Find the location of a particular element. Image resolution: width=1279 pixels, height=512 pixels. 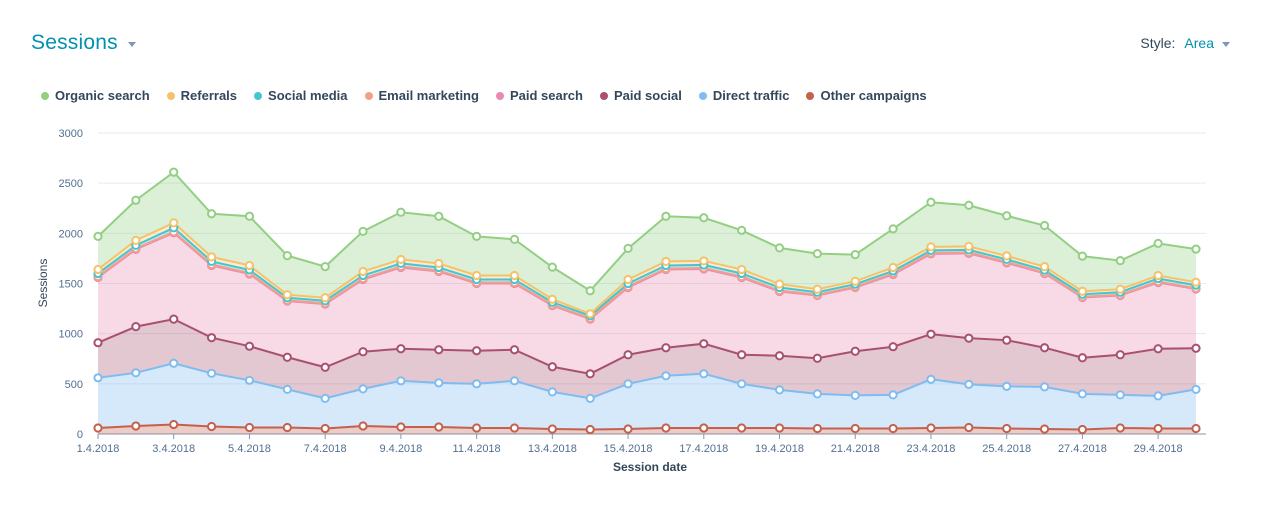

legend-item-organic-search: Organic search is located at coordinates (95, 95).